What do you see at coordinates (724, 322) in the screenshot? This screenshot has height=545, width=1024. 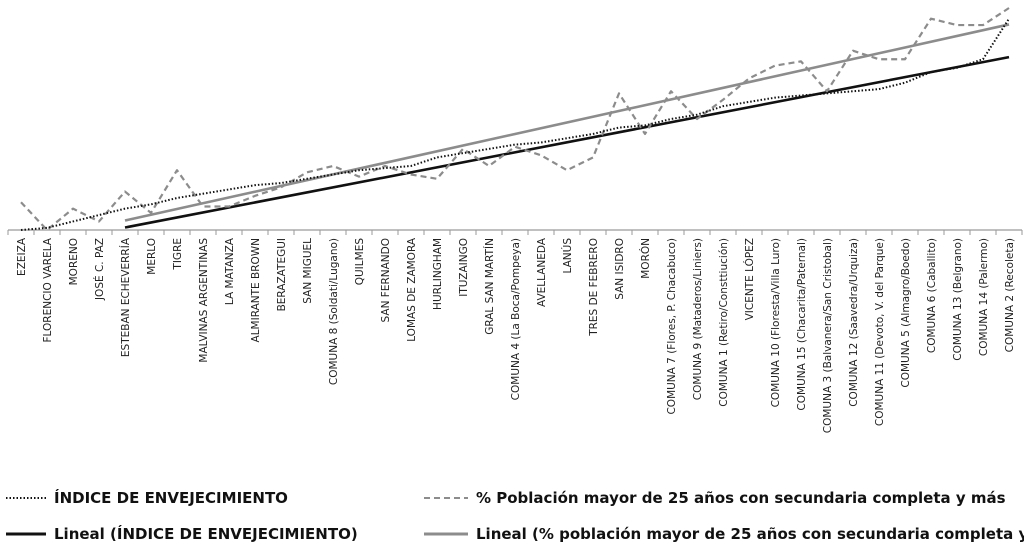 I see `x-tick-label: COMUNA 1 (Retiro/Consttiución)` at bounding box center [724, 322].